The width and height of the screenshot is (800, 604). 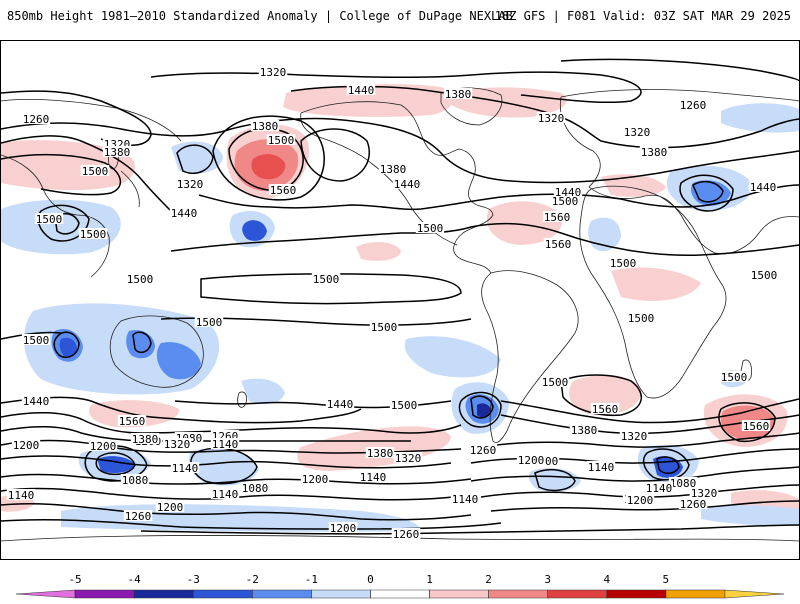 What do you see at coordinates (370, 579) in the screenshot?
I see `colorbar-tick-label: 0` at bounding box center [370, 579].